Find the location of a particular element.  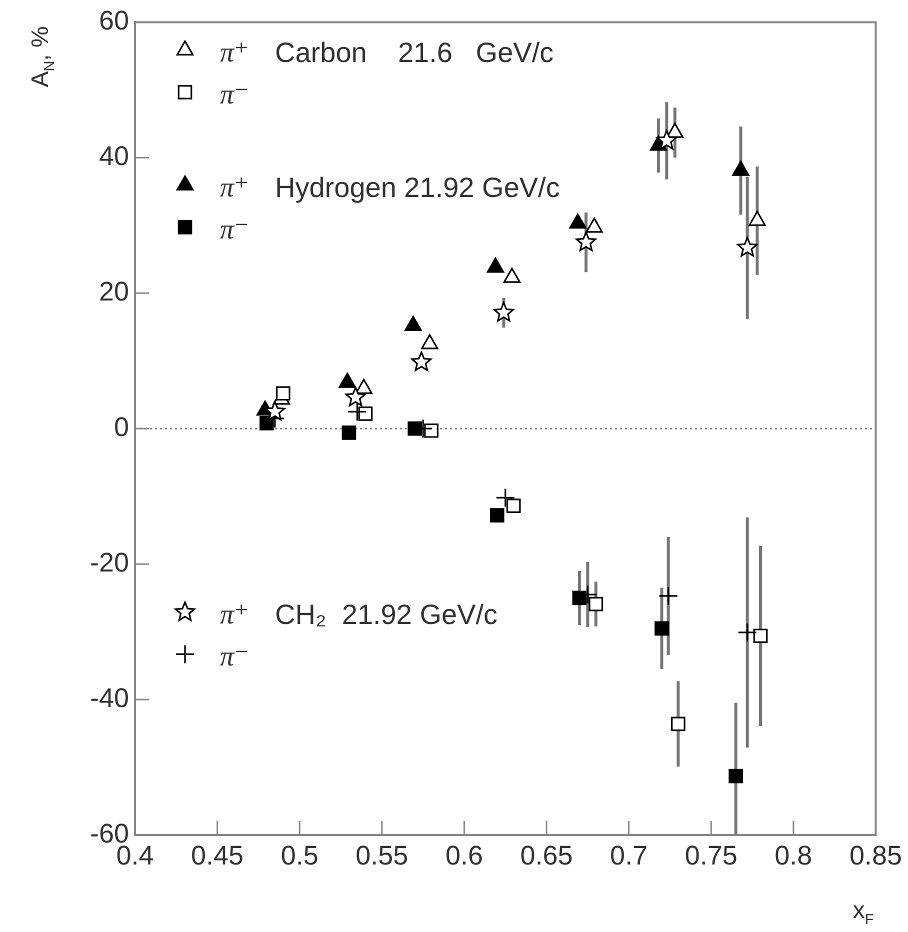

annotation: Carbon 21.6 GeV/c is located at coordinates (414, 52).